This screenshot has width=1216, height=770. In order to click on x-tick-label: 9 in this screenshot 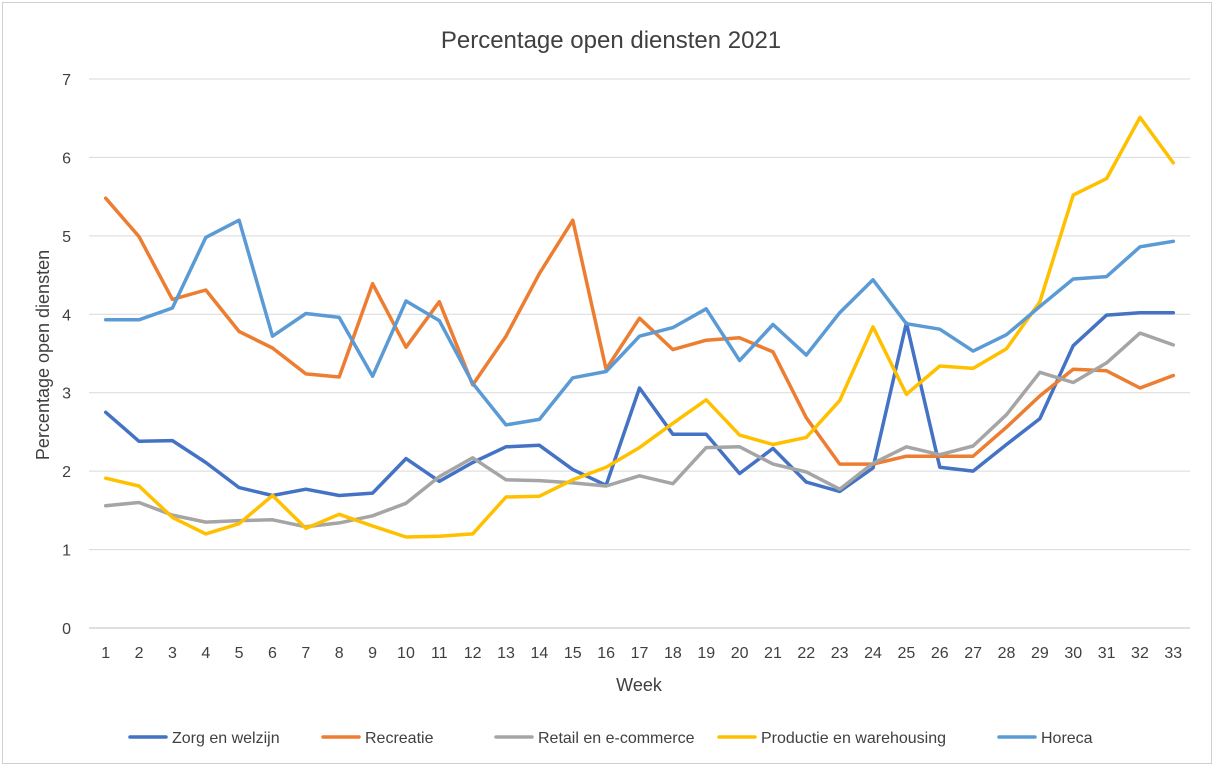, I will do `click(372, 653)`.